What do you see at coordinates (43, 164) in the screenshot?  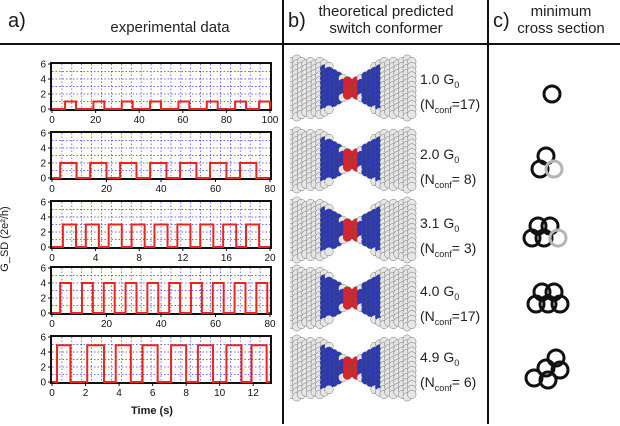 I see `ytick-label-2-2: 2` at bounding box center [43, 164].